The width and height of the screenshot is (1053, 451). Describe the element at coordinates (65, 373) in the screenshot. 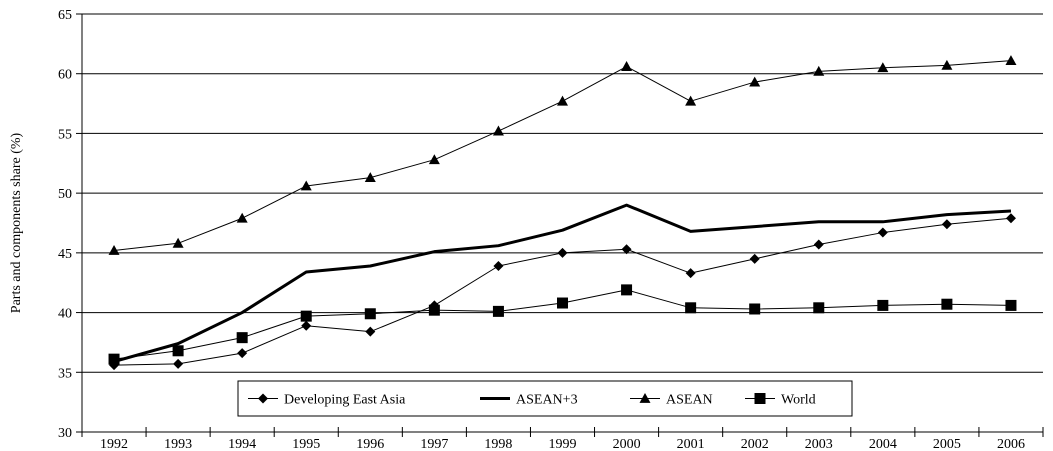

I see `y-tick-label-35: 35` at that location.